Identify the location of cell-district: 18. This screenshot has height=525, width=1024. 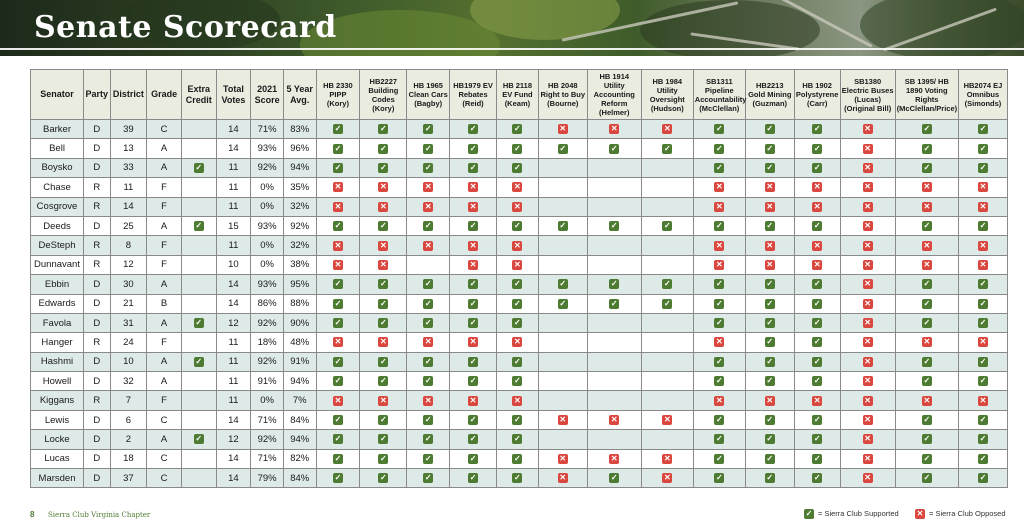
(128, 459).